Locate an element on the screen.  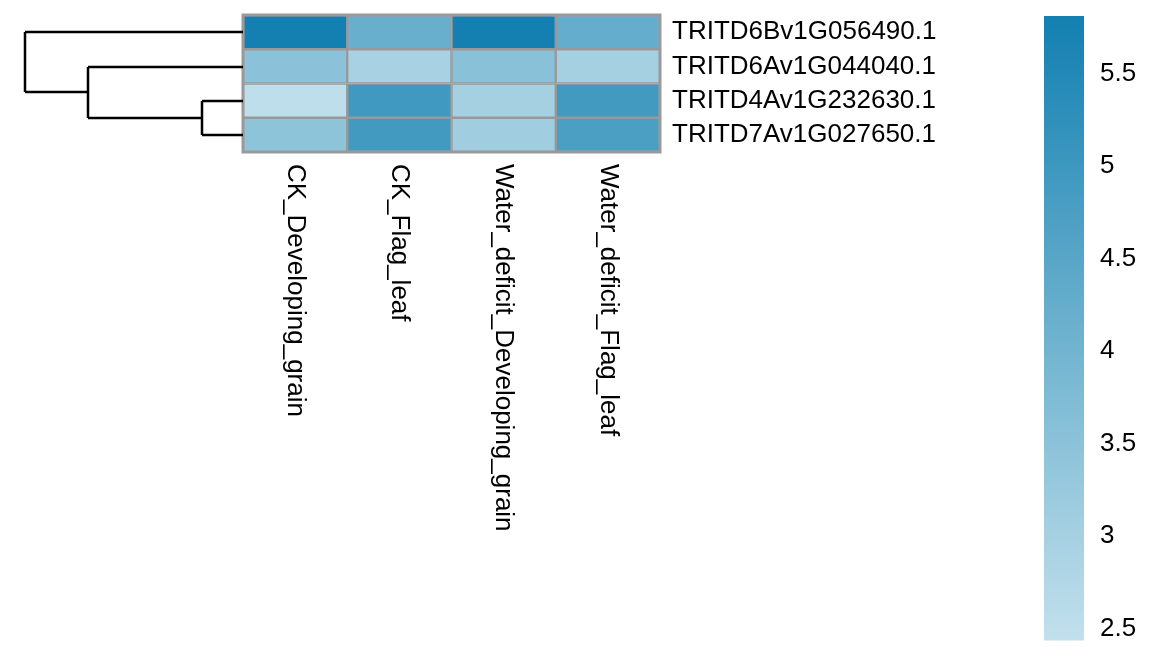
color-bar-label: 5.5 is located at coordinates (1118, 71).